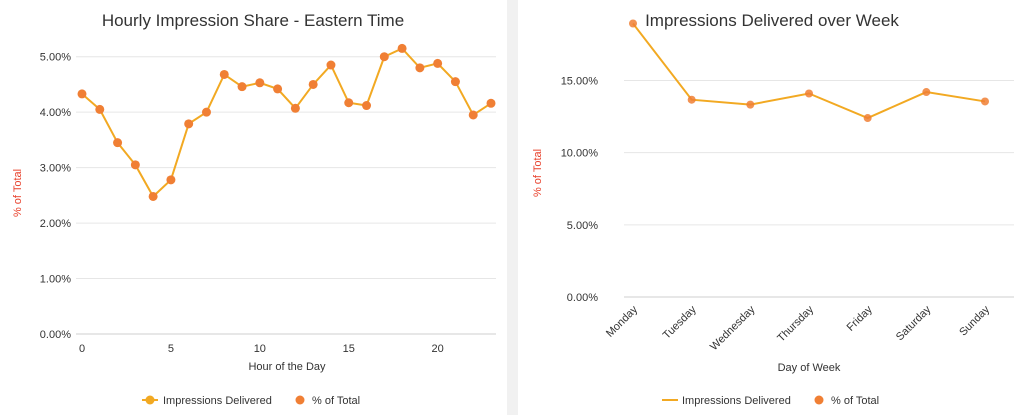  I want to click on x-tick-label: Tuesday, so click(680, 322).